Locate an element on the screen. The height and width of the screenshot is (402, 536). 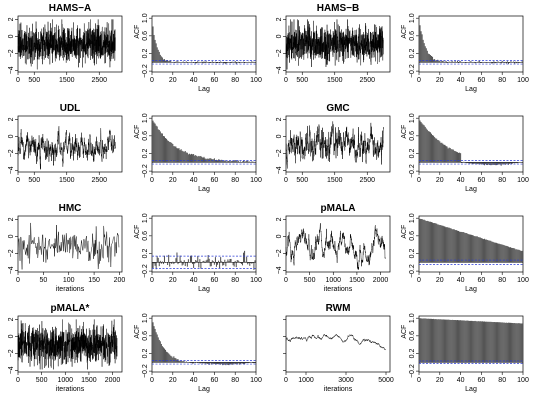
trace-plot-4: UDL 0 500 1500 2500 −4 −2 0 2 is located at coordinates (65, 143).